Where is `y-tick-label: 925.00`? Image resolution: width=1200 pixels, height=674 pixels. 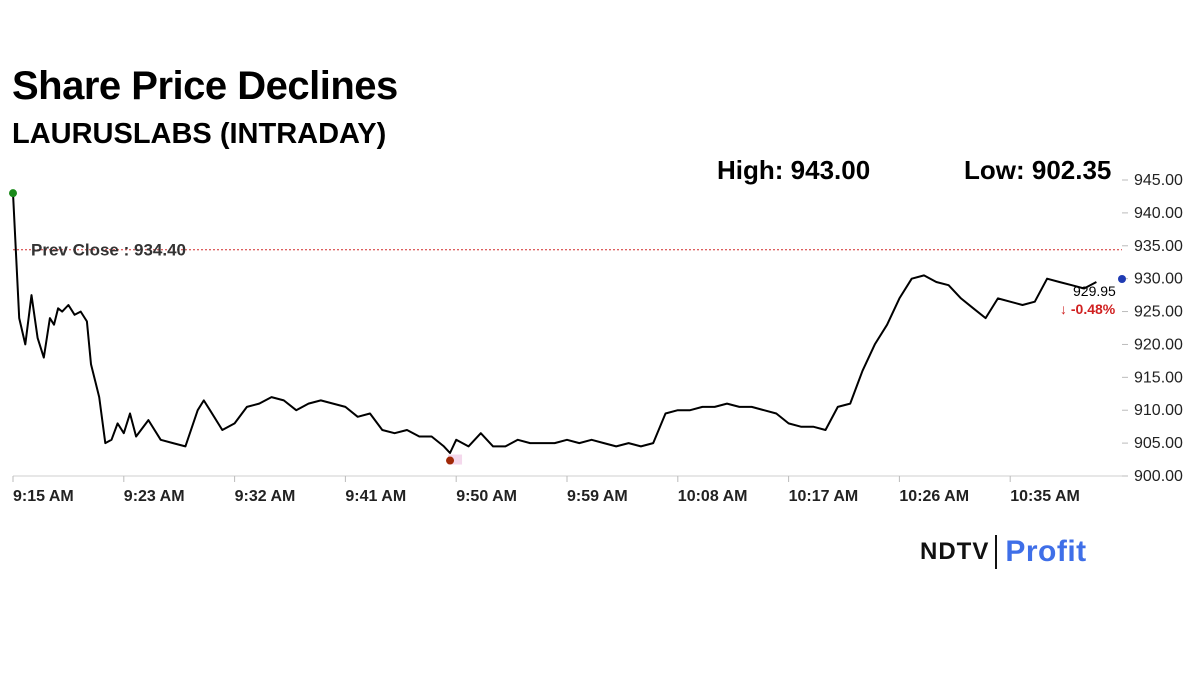
y-tick-label: 925.00 is located at coordinates (1158, 312).